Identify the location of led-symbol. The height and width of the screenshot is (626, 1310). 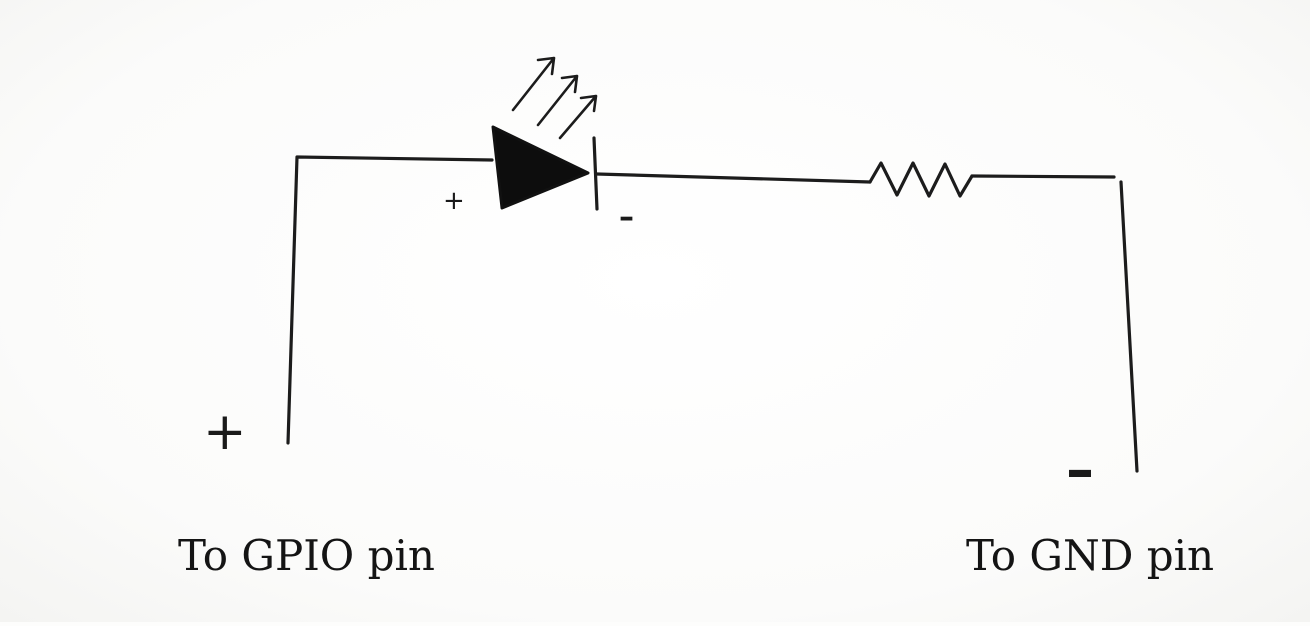
(545, 133).